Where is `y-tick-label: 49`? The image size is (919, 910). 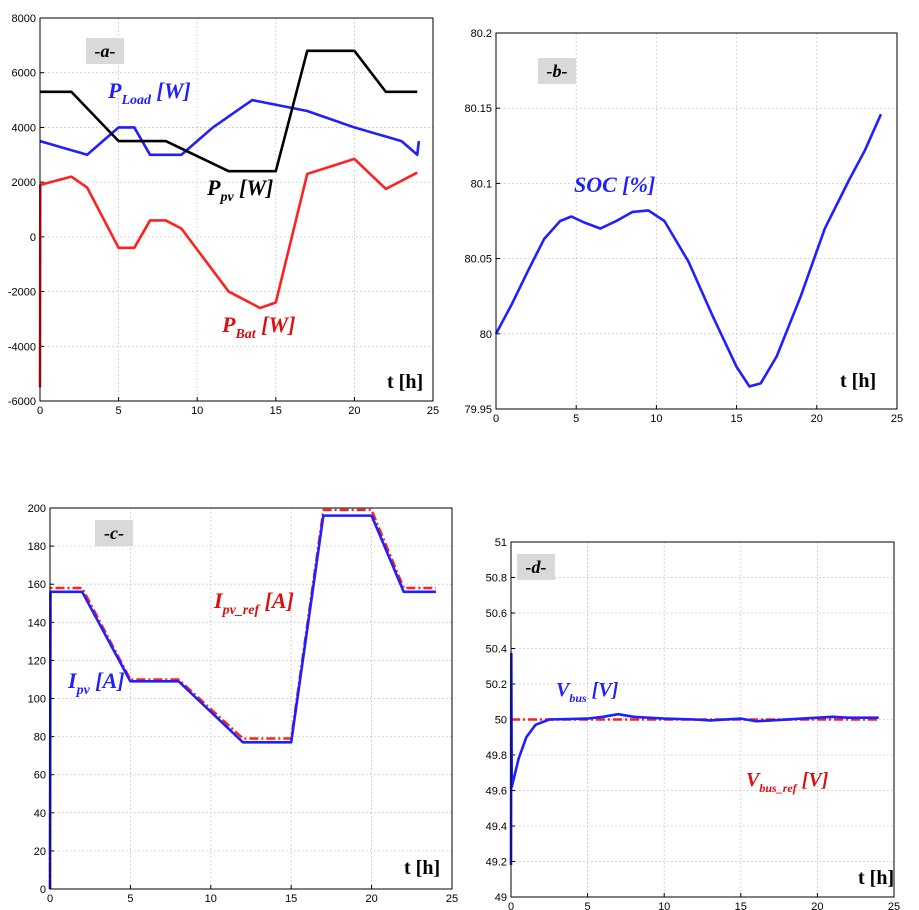 y-tick-label: 49 is located at coordinates (501, 898).